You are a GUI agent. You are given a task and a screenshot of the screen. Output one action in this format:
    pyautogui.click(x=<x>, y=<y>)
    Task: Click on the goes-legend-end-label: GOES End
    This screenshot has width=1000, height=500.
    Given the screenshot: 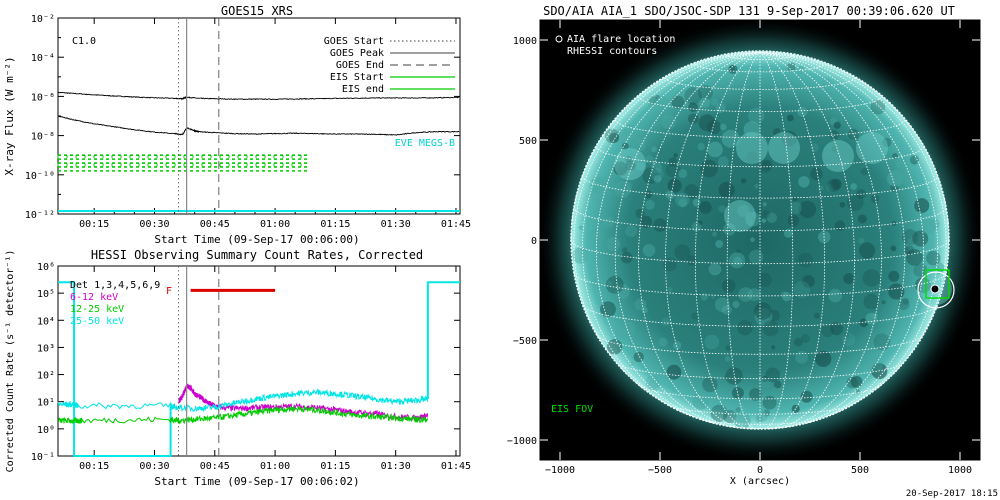 What is the action you would take?
    pyautogui.click(x=360, y=65)
    